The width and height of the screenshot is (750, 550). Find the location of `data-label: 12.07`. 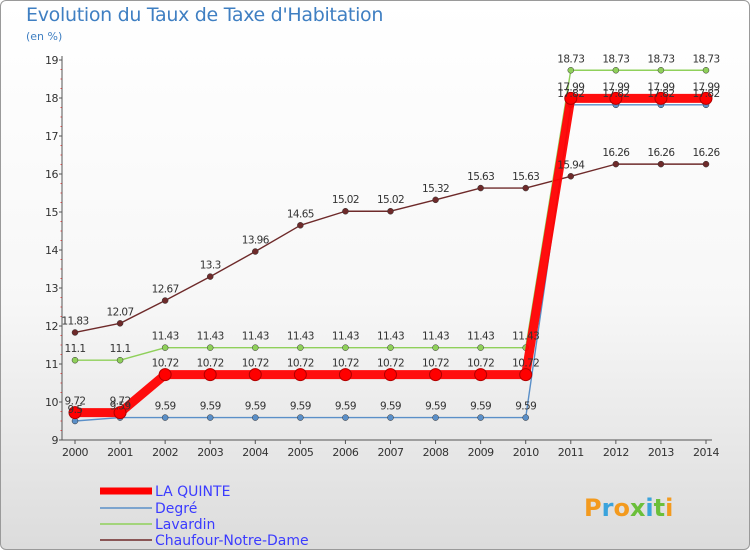

data-label: 12.07 is located at coordinates (120, 312).